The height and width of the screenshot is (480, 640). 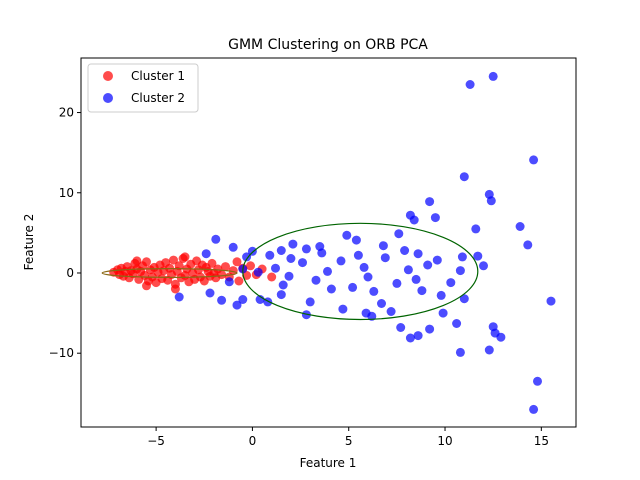 I want to click on ellipse-layer, so click(x=290, y=271).